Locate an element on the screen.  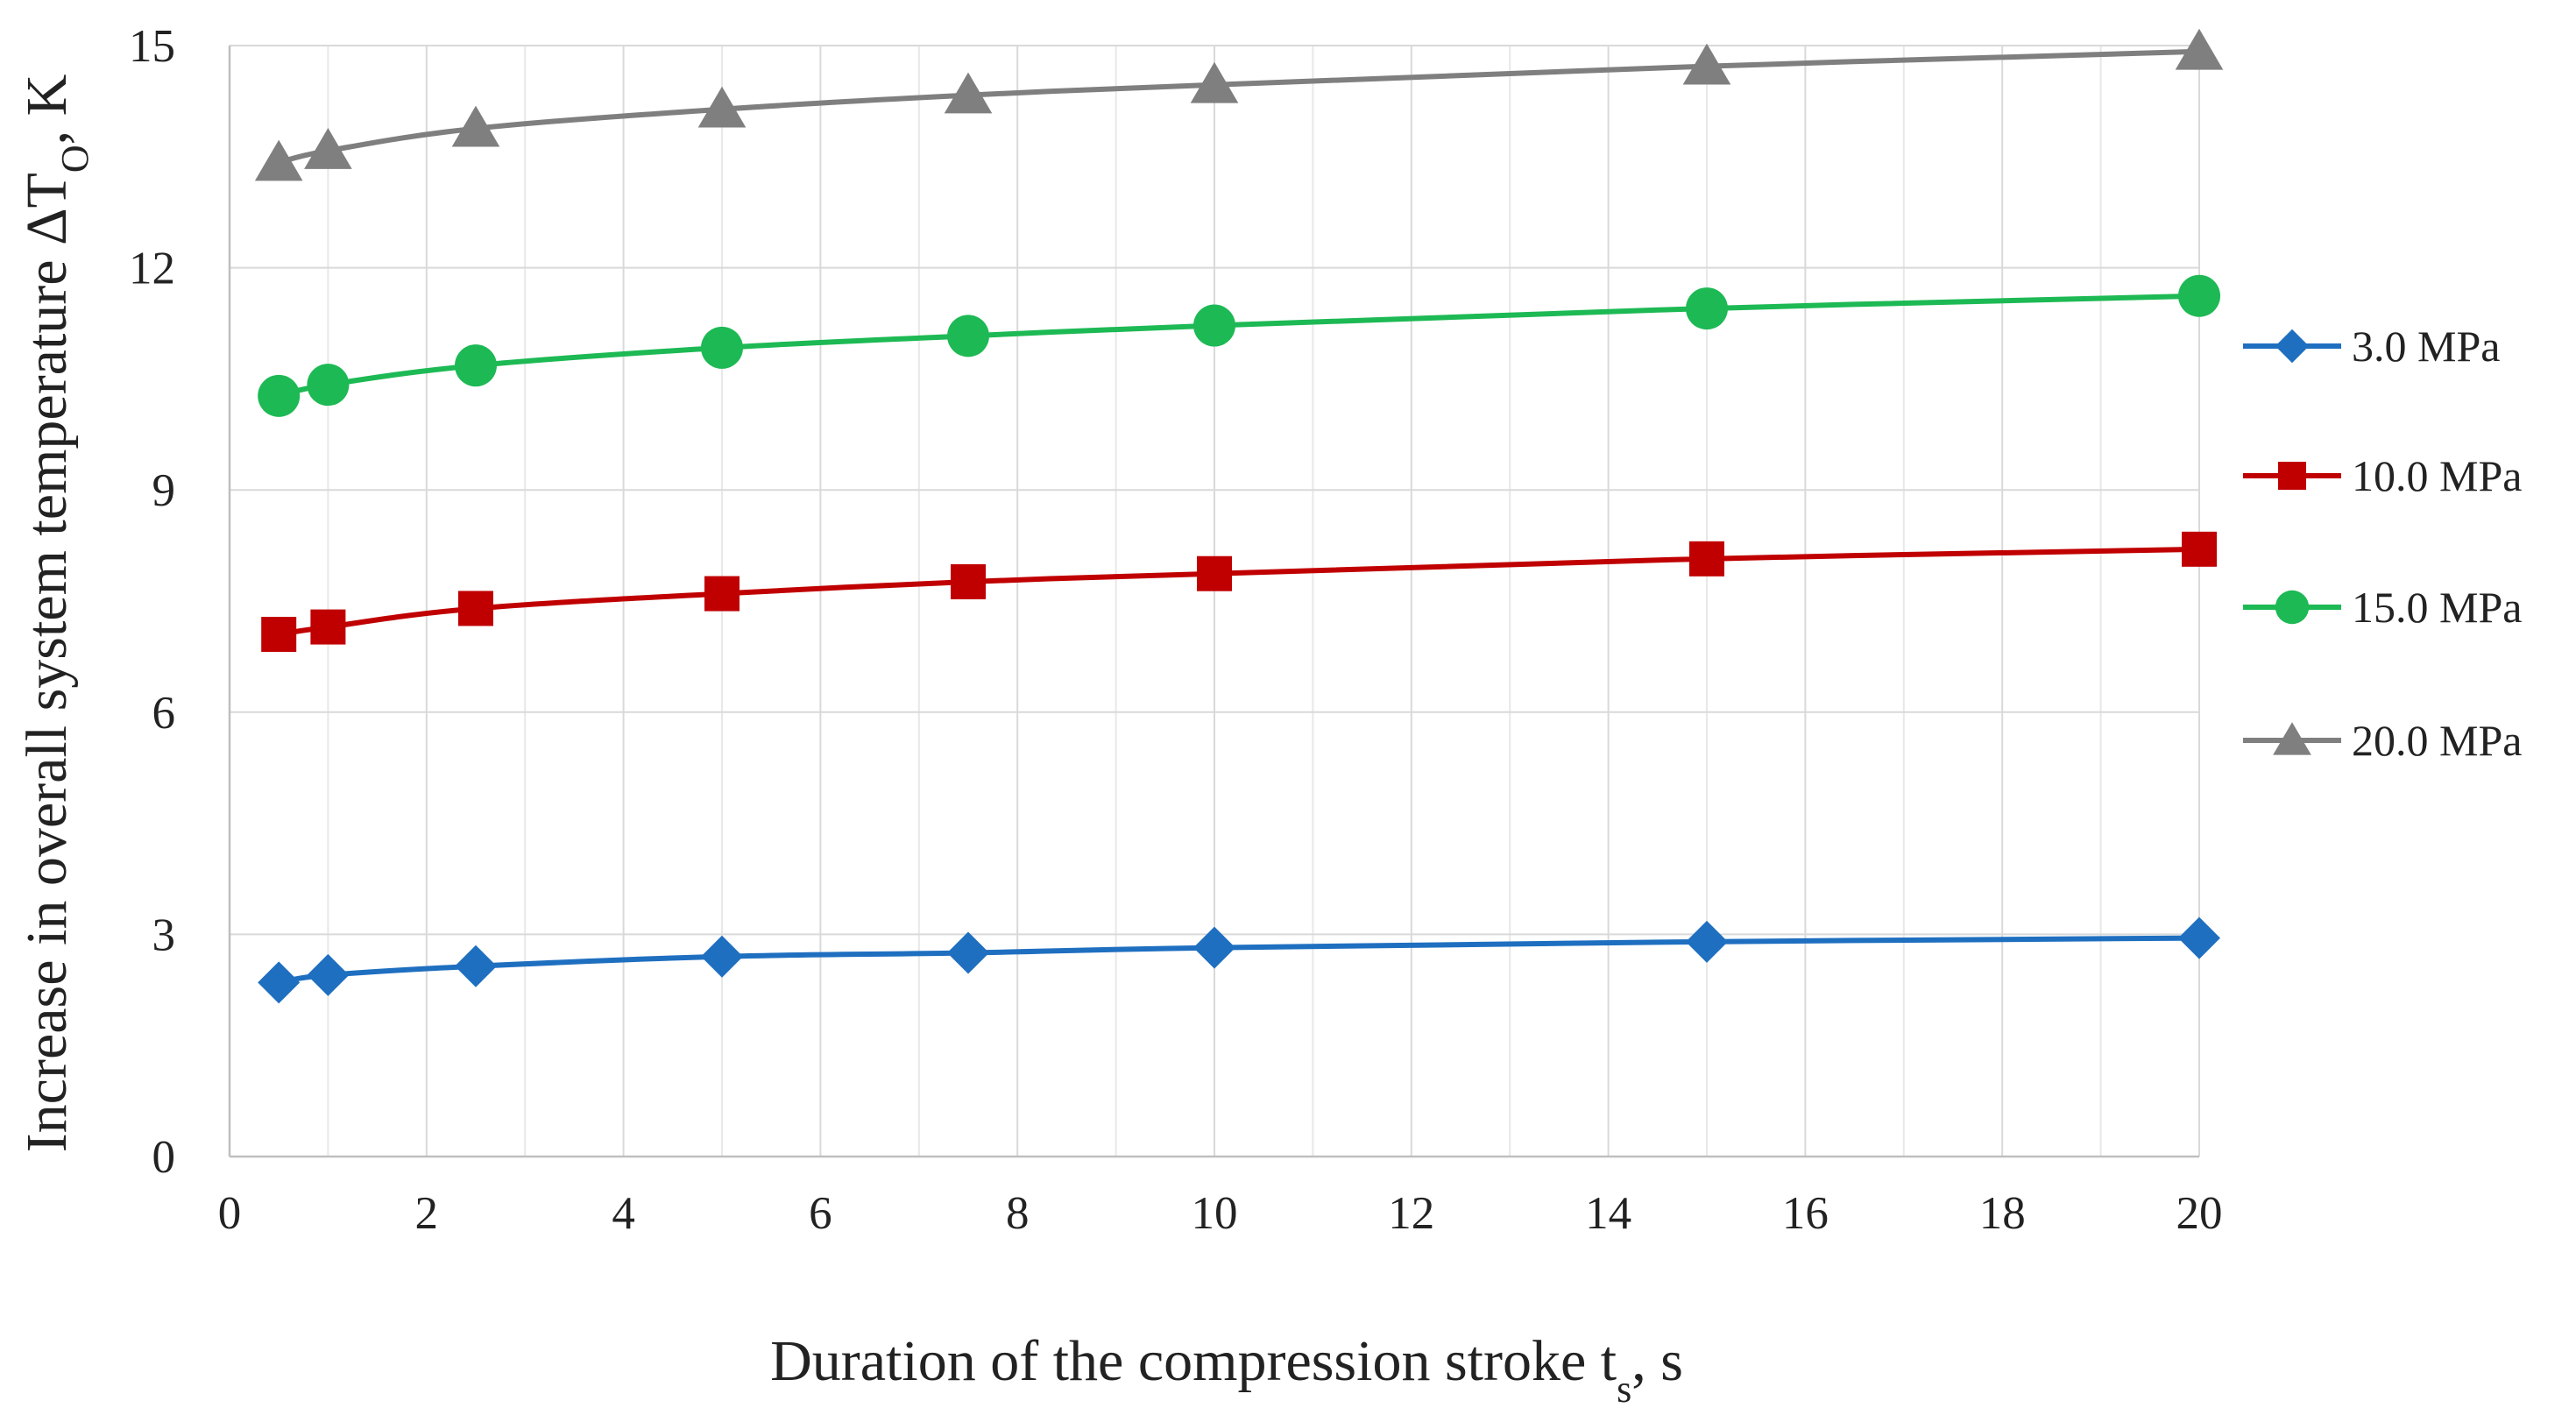
x-tick-label: 20 is located at coordinates (2199, 1213).